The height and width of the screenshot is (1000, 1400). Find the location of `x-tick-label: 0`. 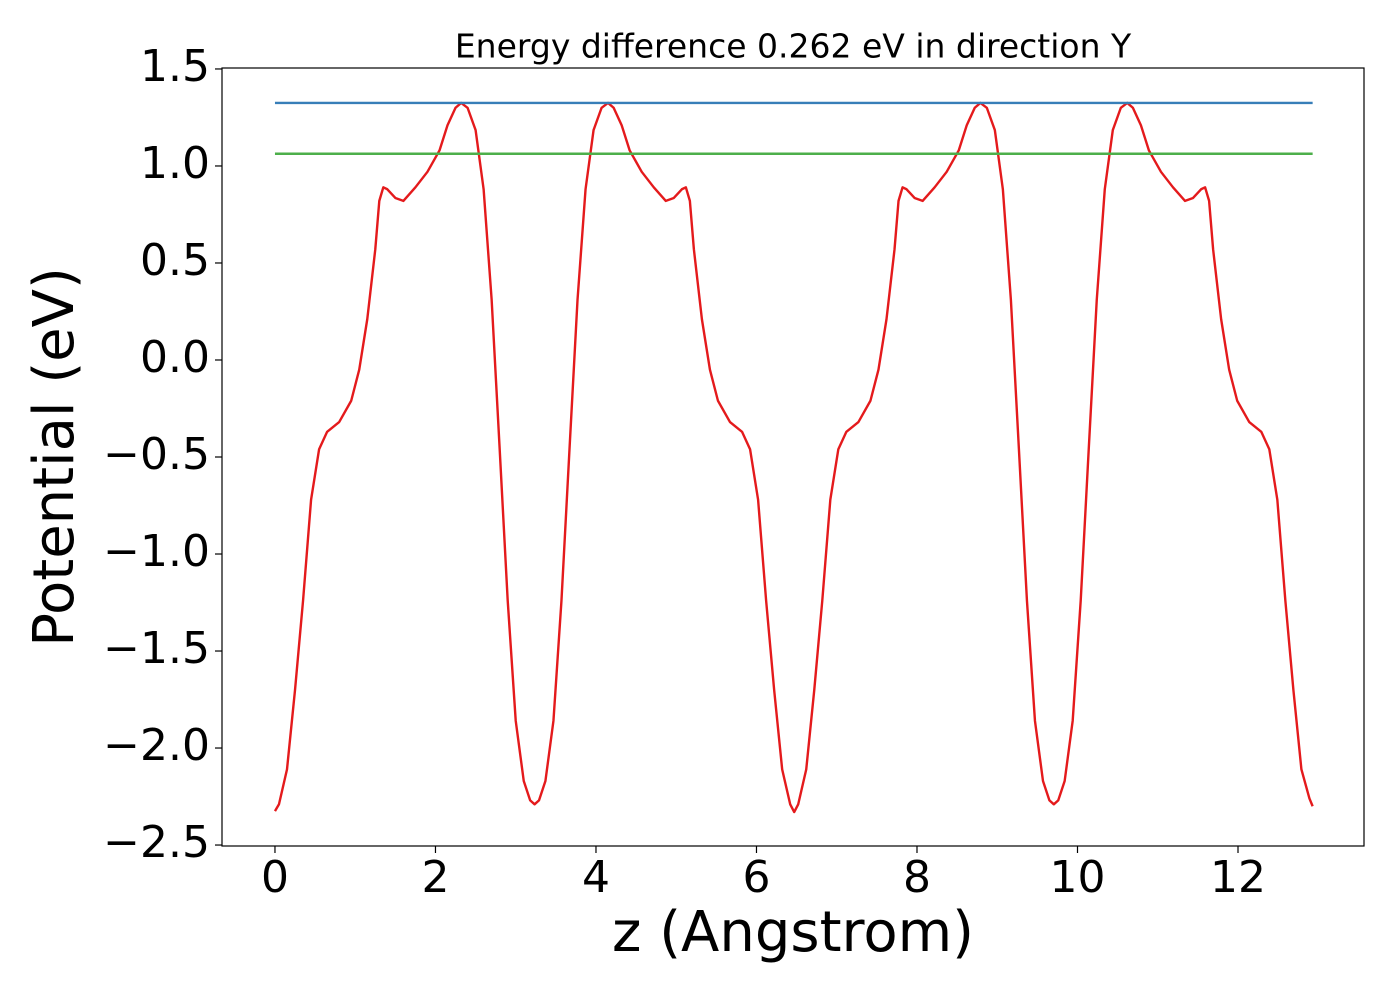

x-tick-label: 0 is located at coordinates (275, 877).